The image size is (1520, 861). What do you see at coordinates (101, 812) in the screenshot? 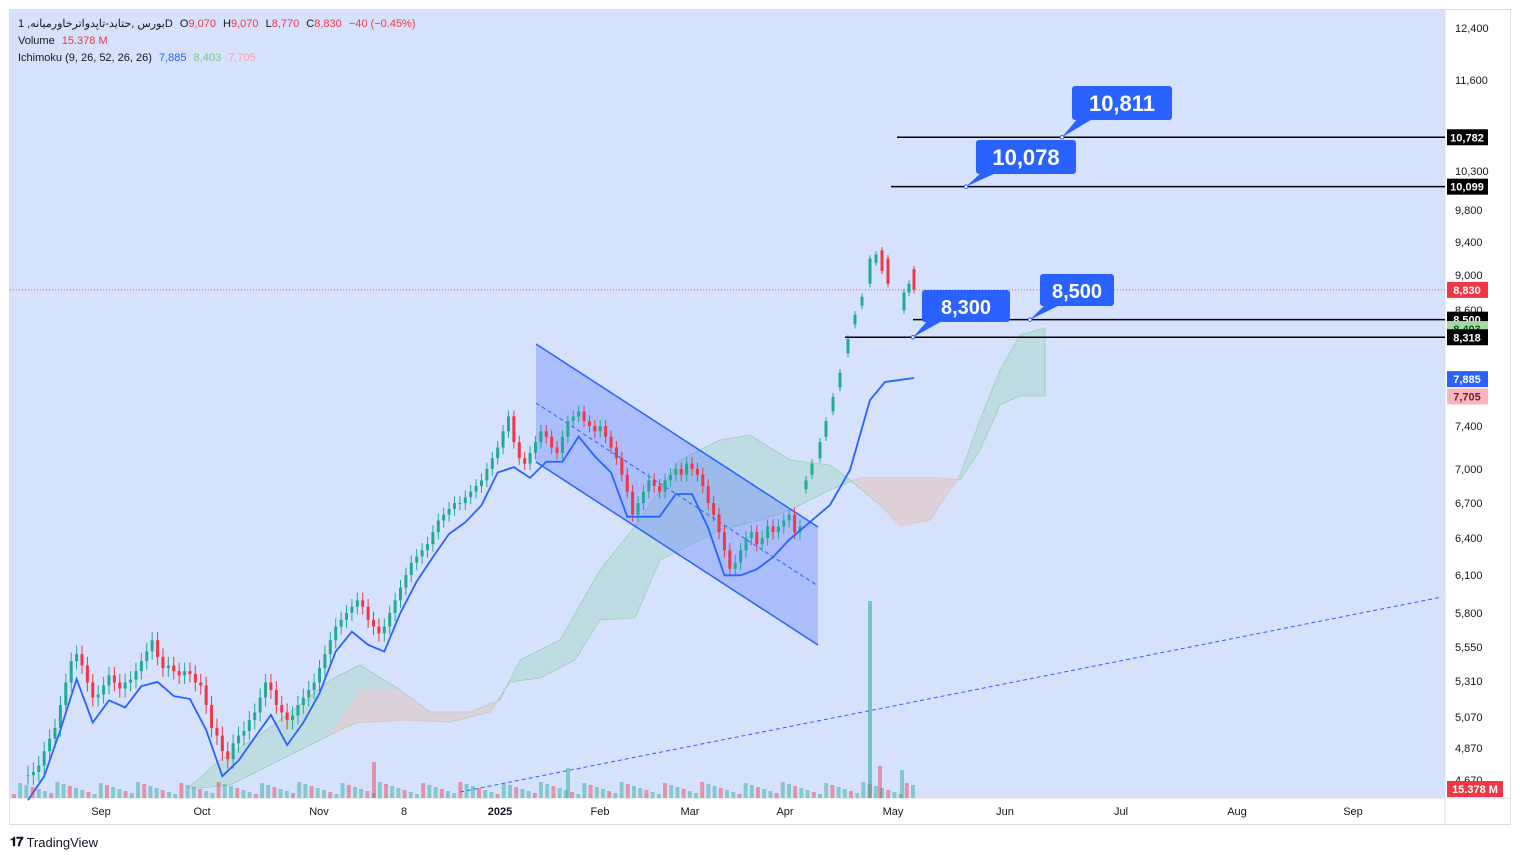
I see `time-axis-tick: Sep` at bounding box center [101, 812].